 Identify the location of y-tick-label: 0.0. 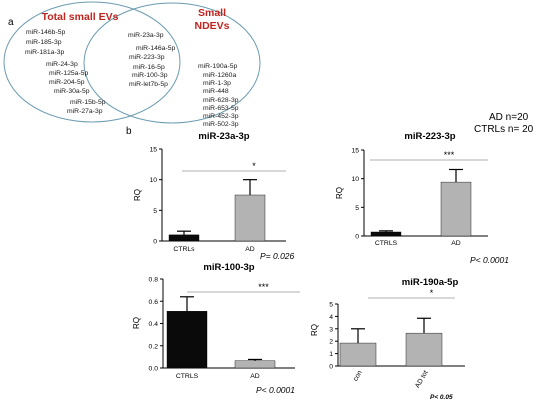
(154, 369).